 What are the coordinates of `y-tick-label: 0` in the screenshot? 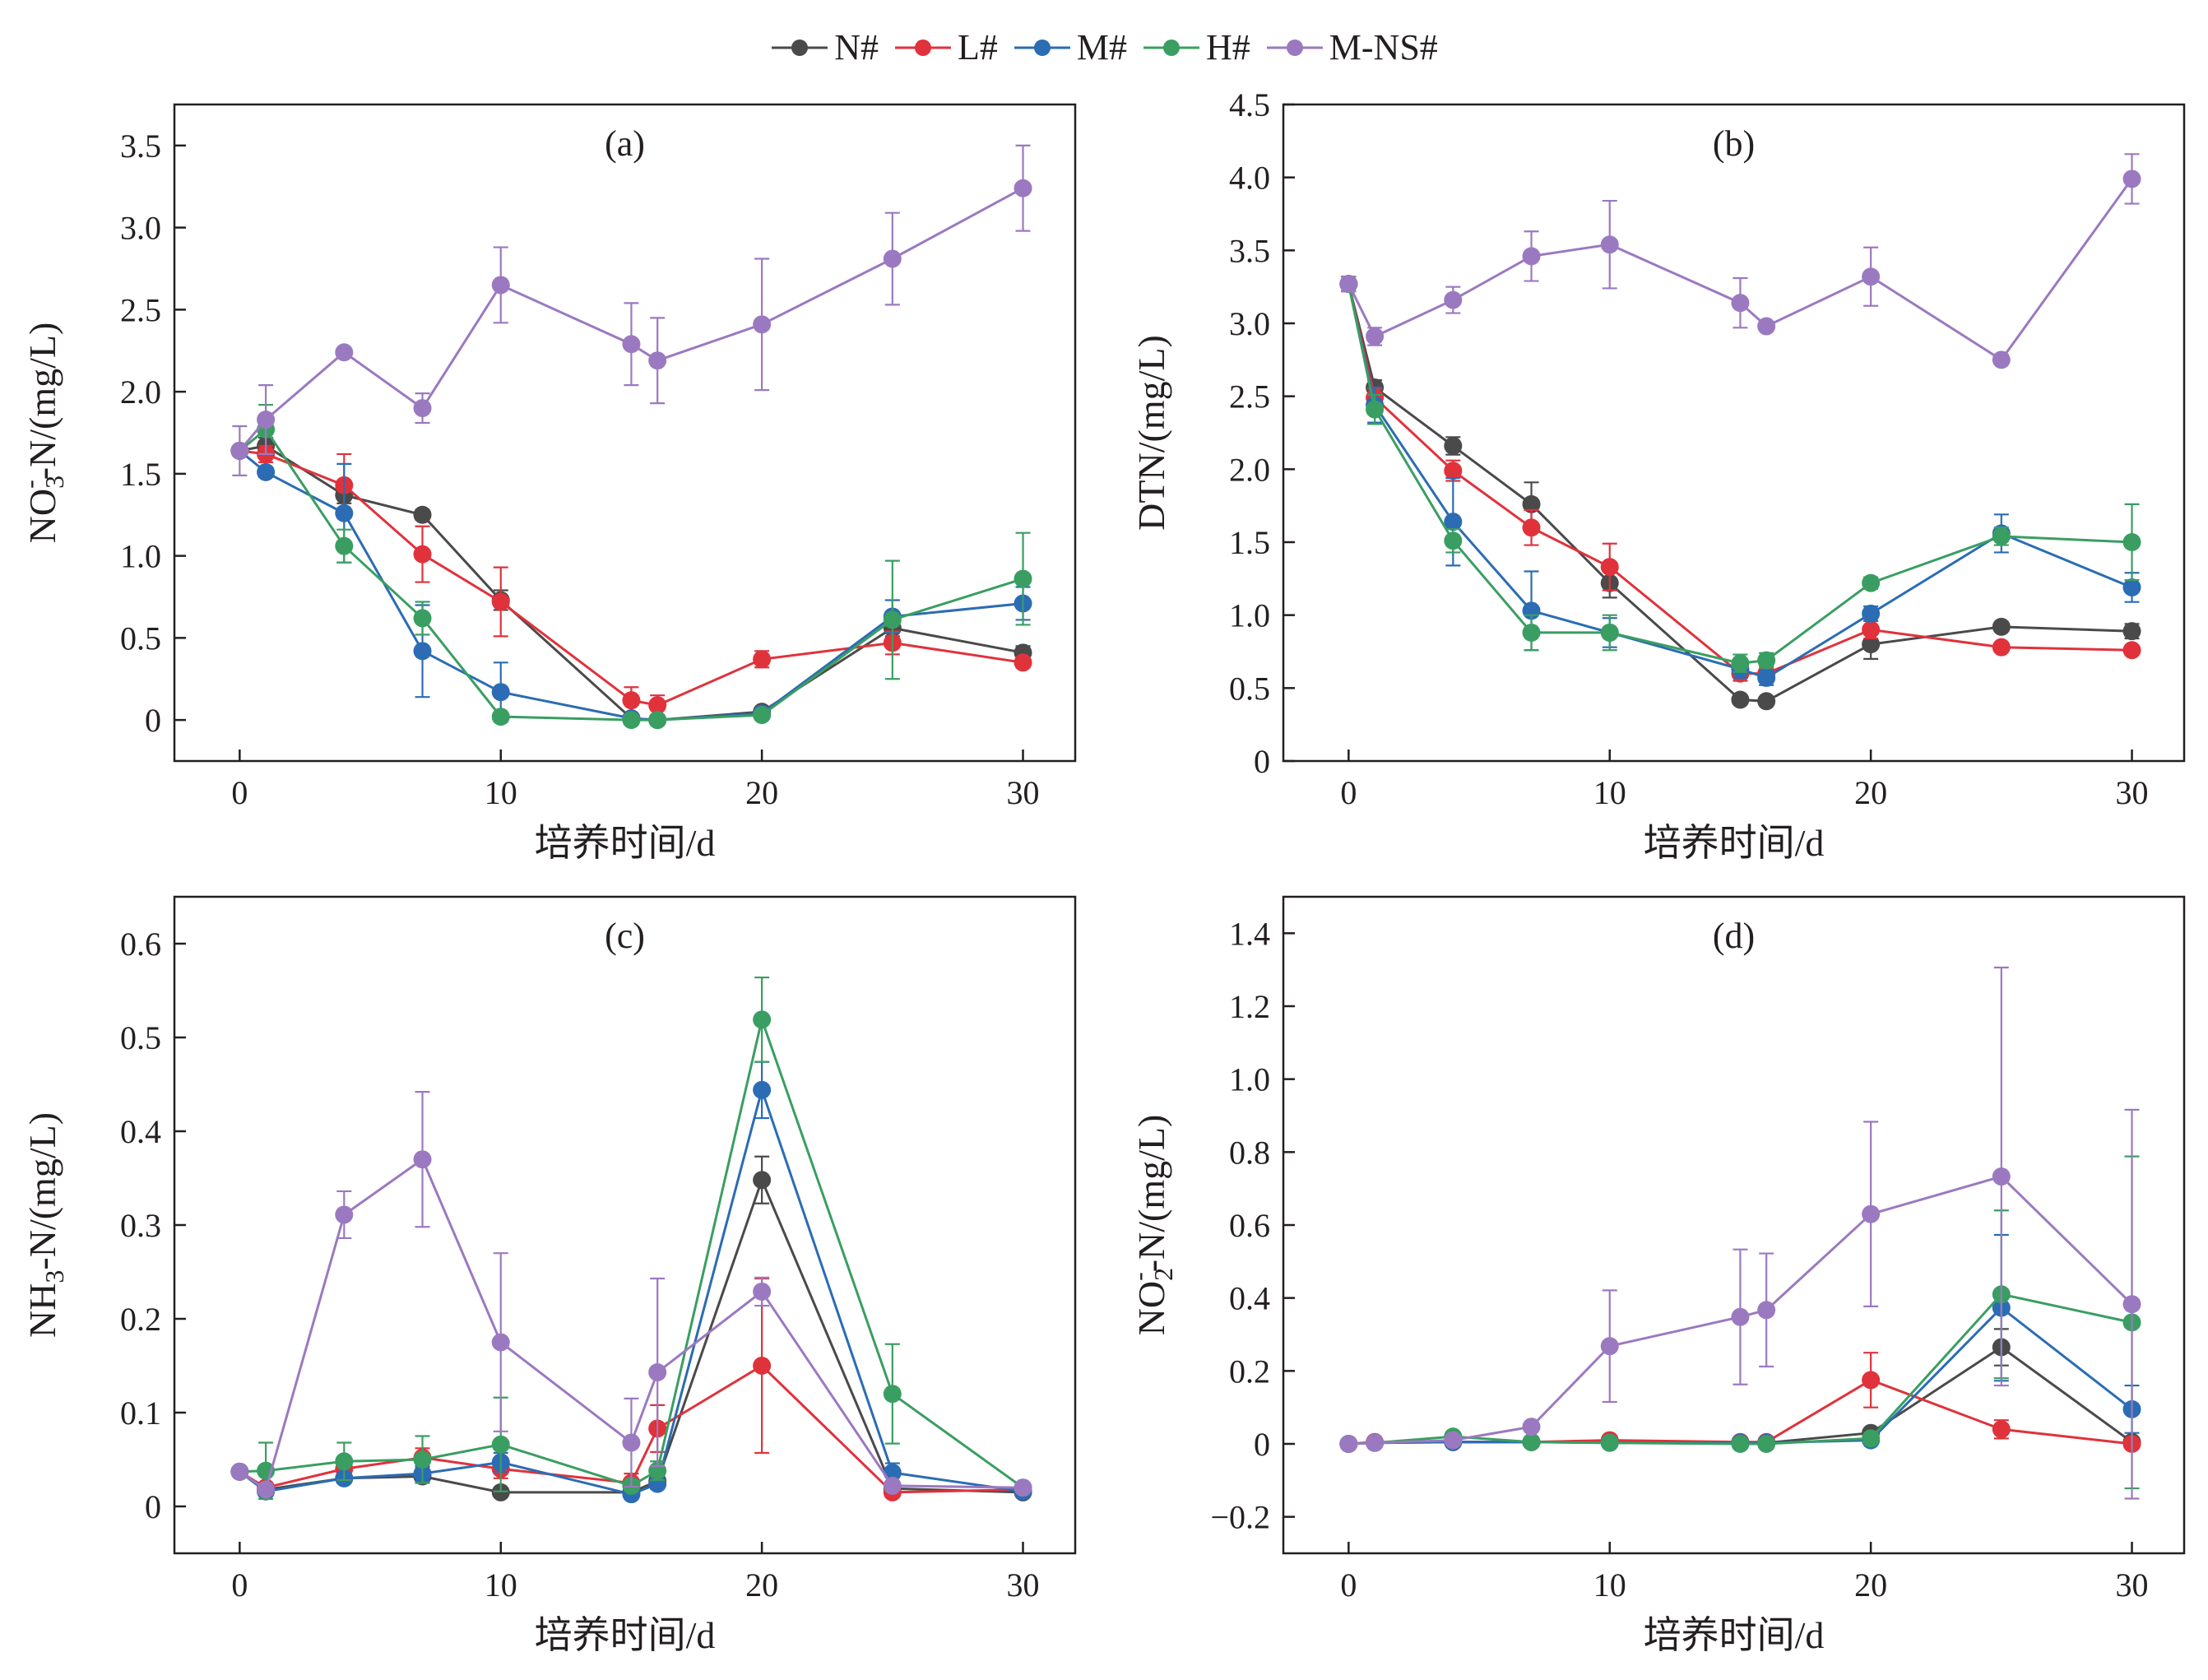 It's located at (153, 1506).